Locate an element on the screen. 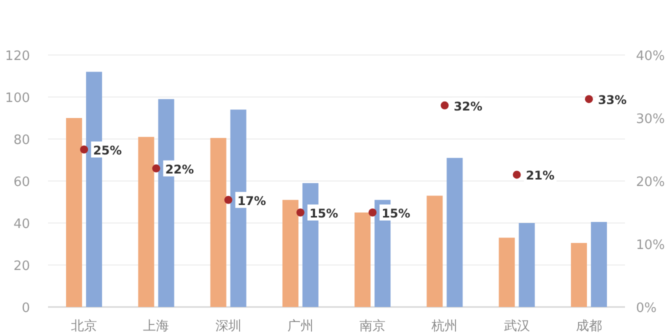 The image size is (670, 335). y-tick-label: 40 is located at coordinates (21, 224).